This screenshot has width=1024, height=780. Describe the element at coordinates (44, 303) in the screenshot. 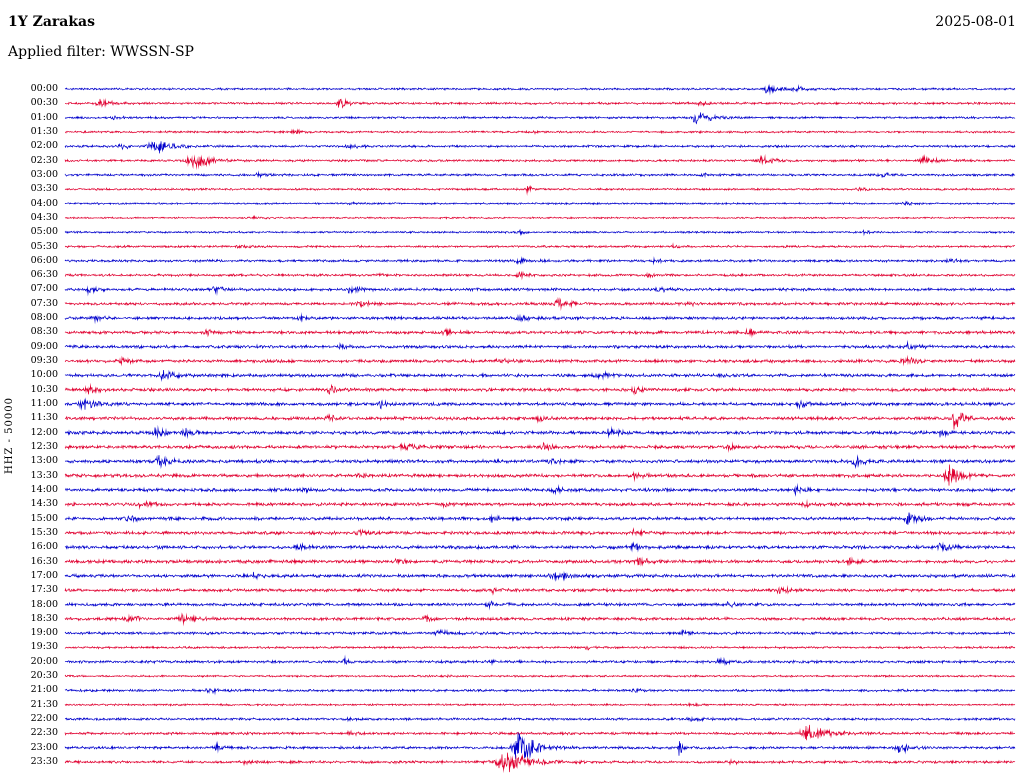

I see `time-label: 07:30` at that location.